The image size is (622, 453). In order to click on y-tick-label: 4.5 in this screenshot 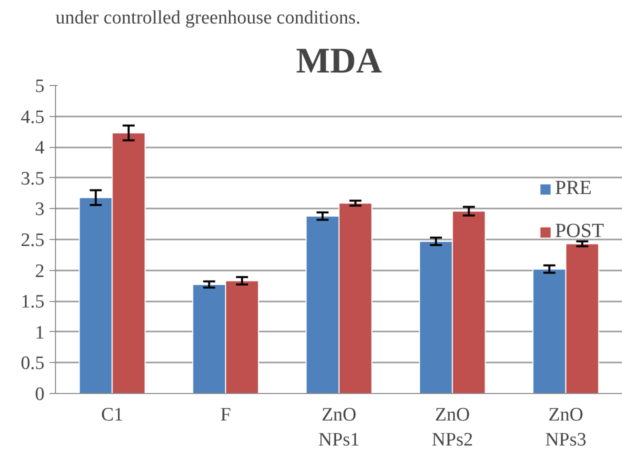, I will do `click(32, 117)`.